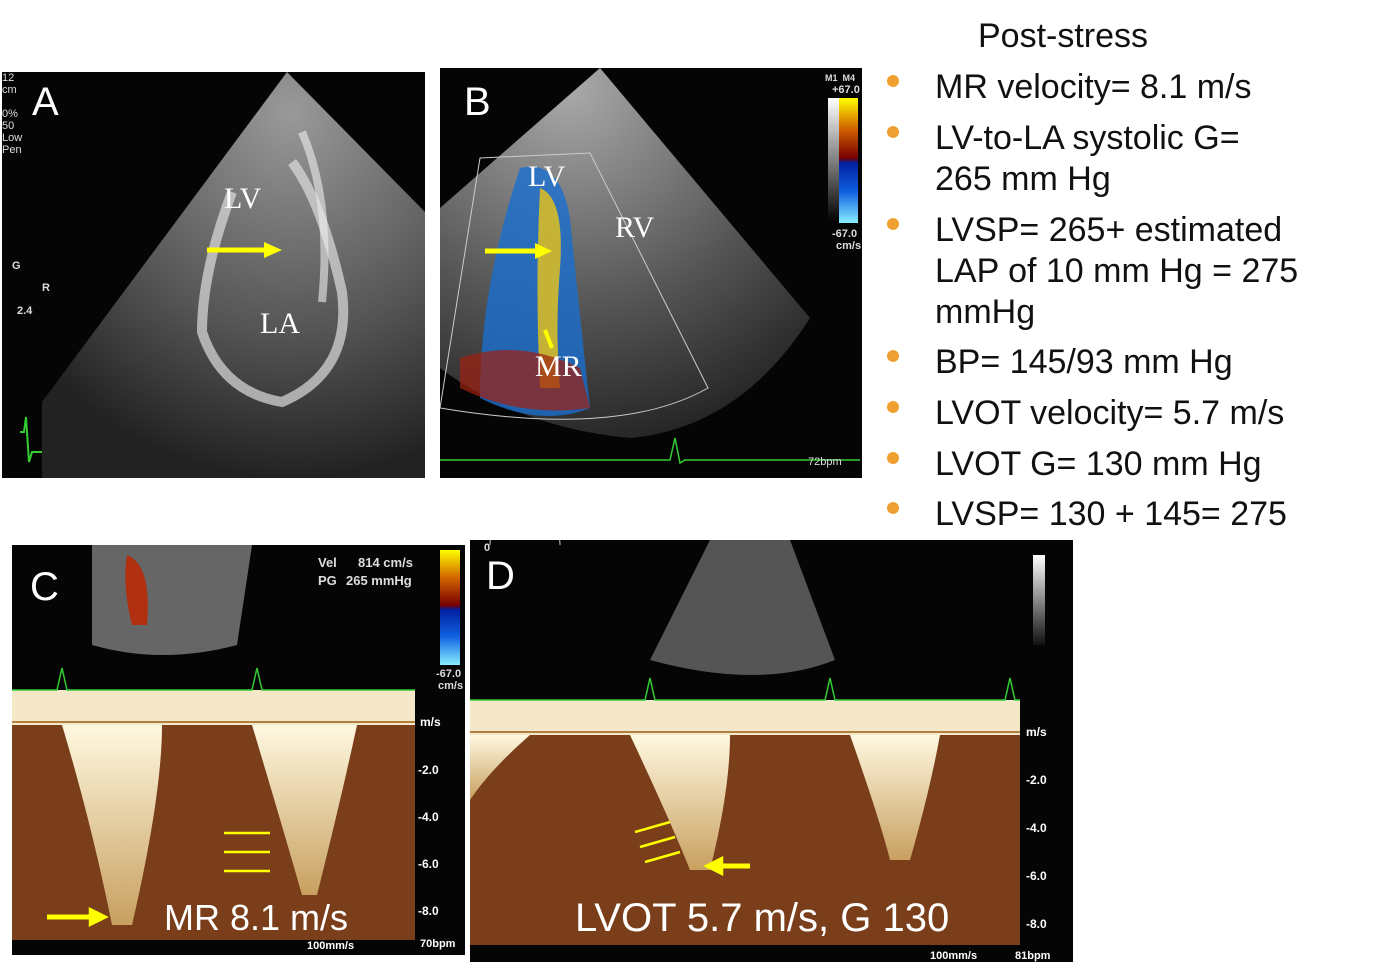  Describe the element at coordinates (379, 580) in the screenshot. I see `pg-value: 265 mmHg` at that location.